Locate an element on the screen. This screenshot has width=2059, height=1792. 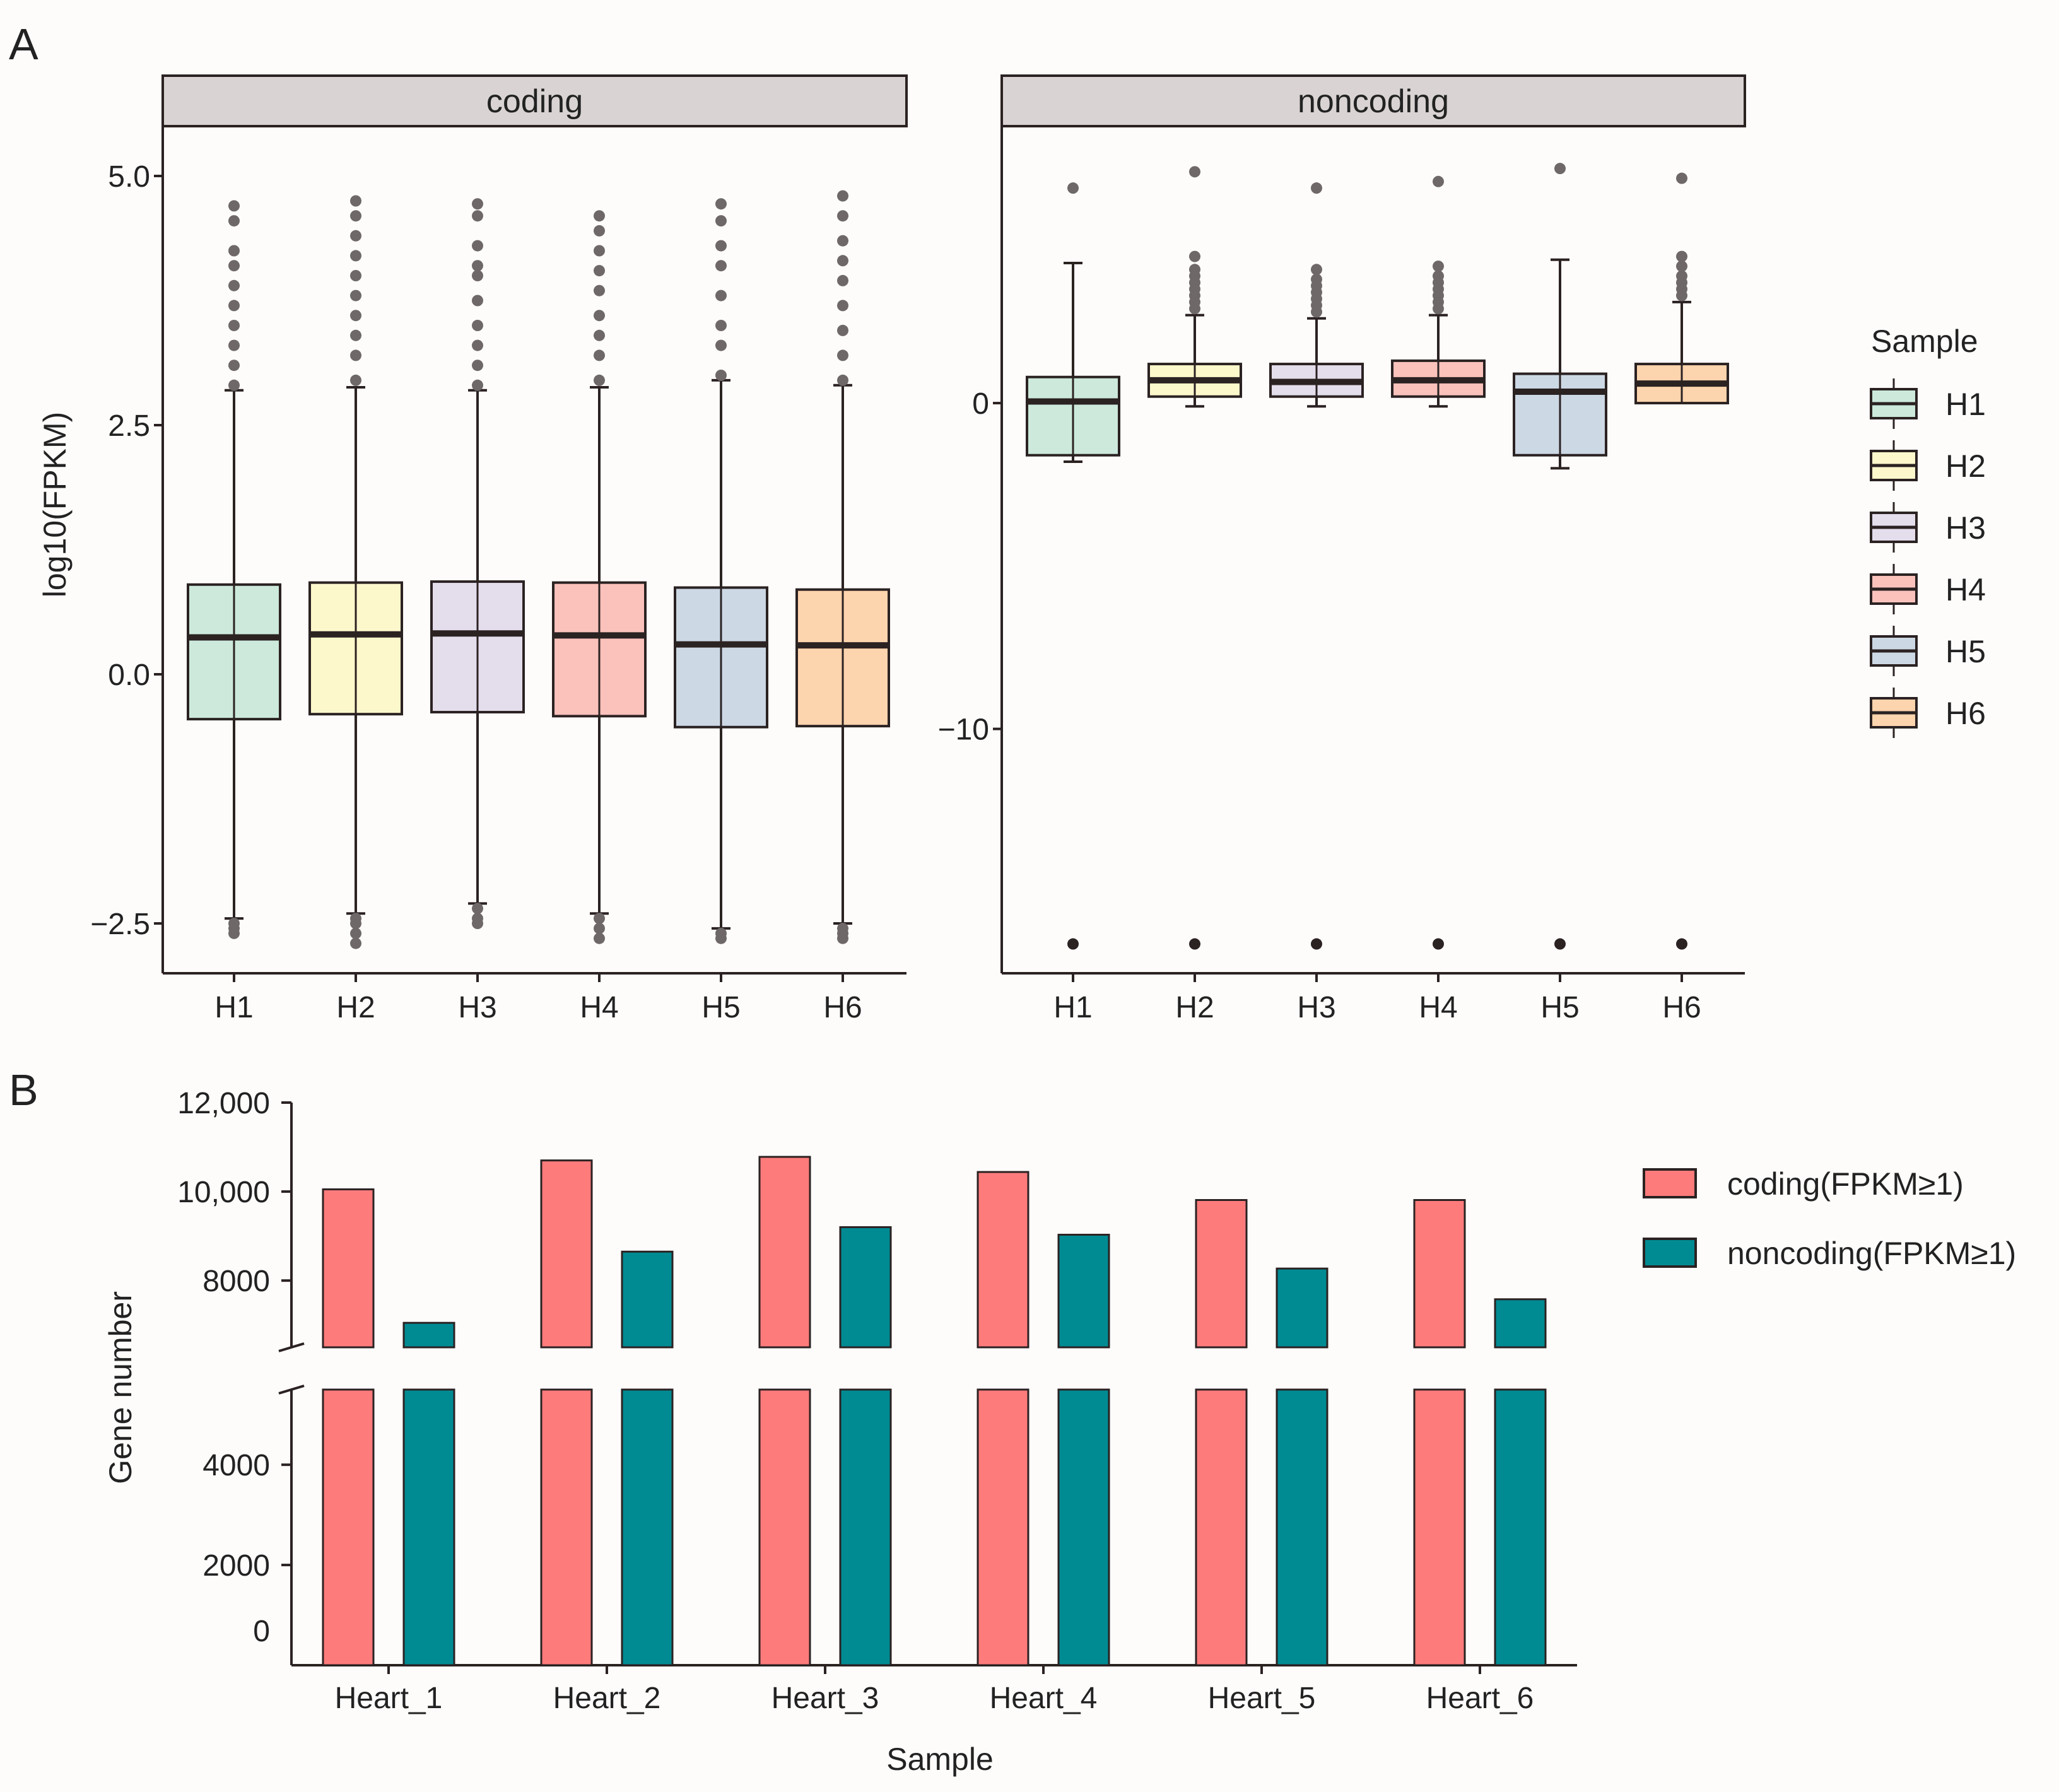
y-tick-label-coding: 0.0 is located at coordinates (129, 675).